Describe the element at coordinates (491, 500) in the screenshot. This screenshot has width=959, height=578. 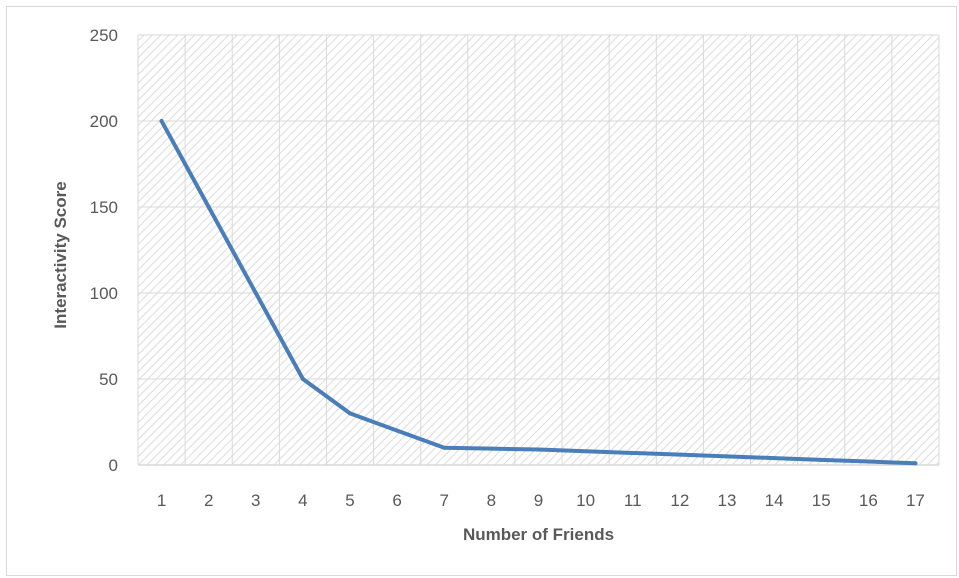
I see `x-tick-label: 8` at that location.